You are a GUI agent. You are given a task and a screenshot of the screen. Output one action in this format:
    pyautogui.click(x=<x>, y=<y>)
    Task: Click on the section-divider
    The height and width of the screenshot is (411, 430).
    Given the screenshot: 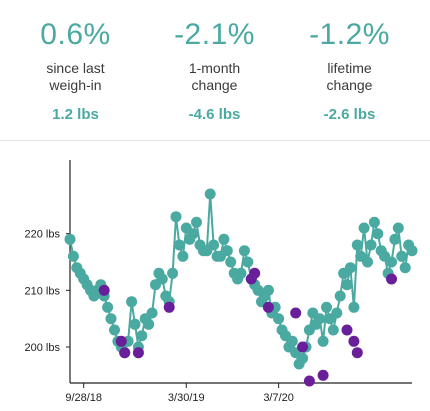 What is the action you would take?
    pyautogui.click(x=215, y=140)
    